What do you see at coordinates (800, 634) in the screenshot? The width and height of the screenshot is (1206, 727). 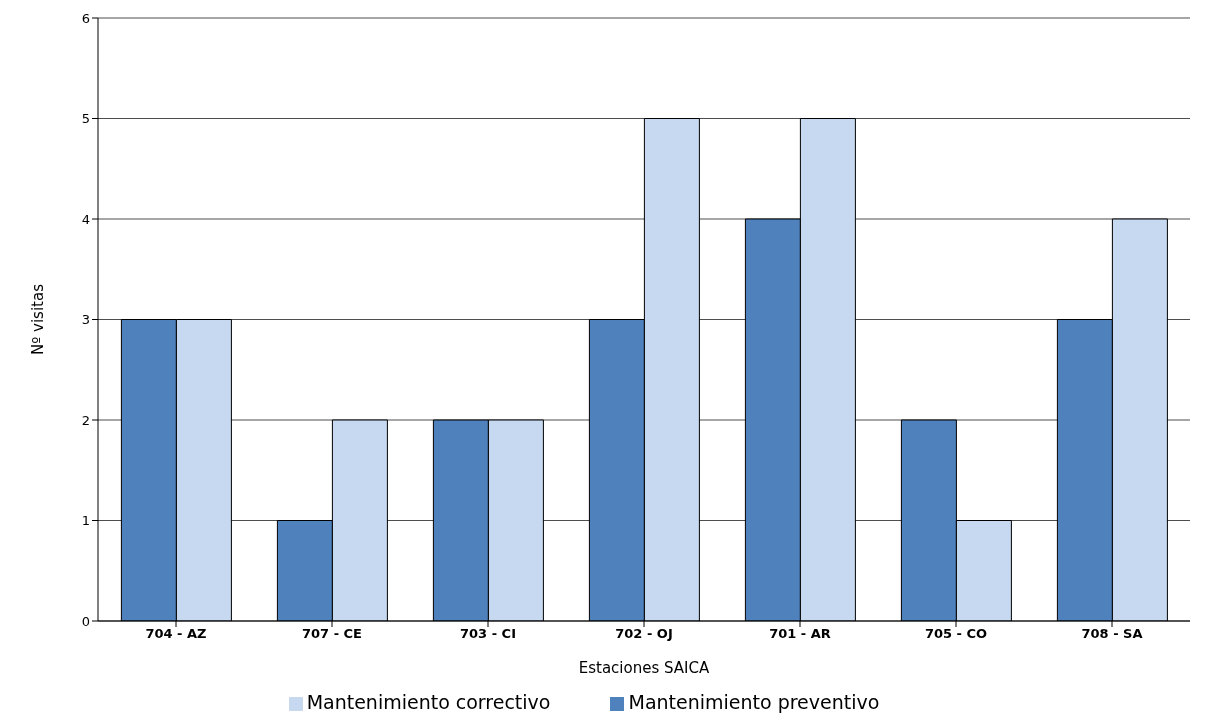 I see `x-tick-label: 701 - AR` at bounding box center [800, 634].